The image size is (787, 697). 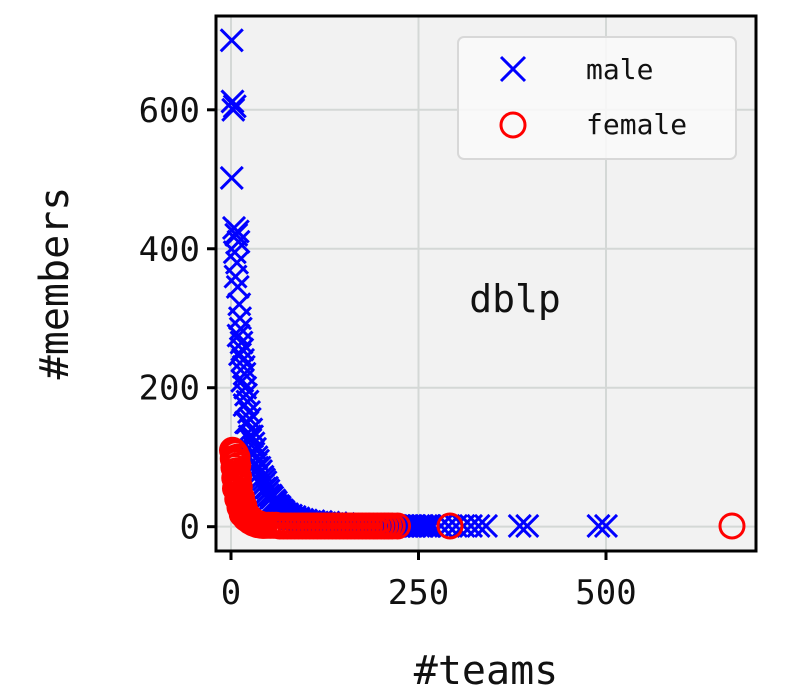 I want to click on legend: male female, so click(x=597, y=98).